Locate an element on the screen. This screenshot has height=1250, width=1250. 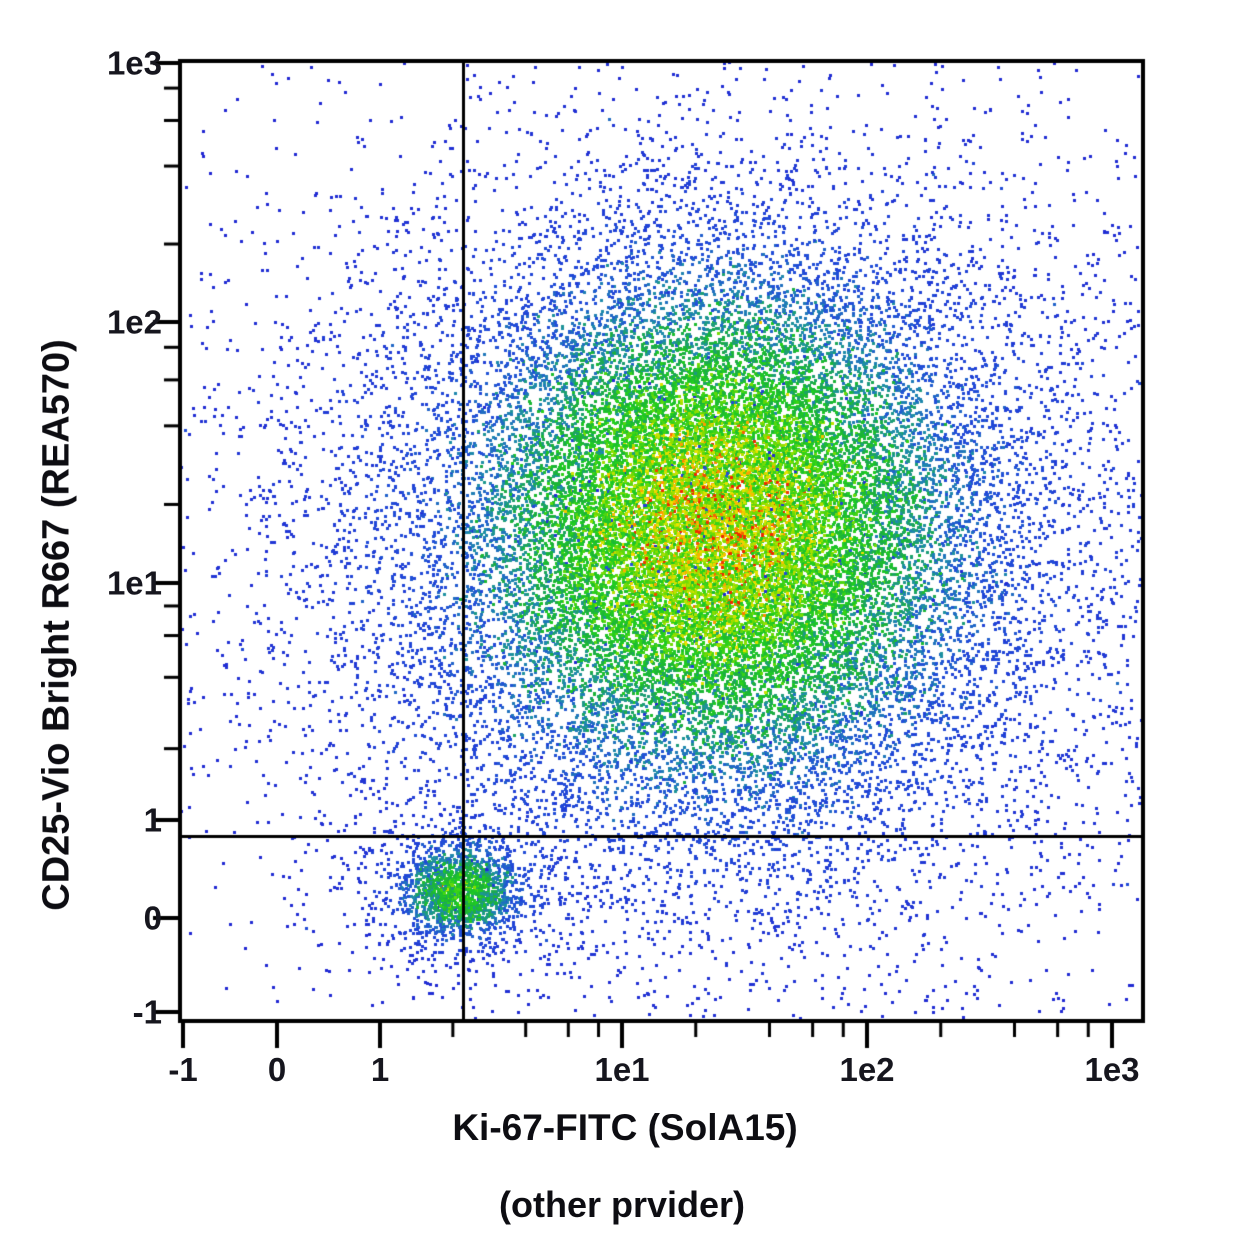
x-tick-label: 1e2 is located at coordinates (867, 1069).